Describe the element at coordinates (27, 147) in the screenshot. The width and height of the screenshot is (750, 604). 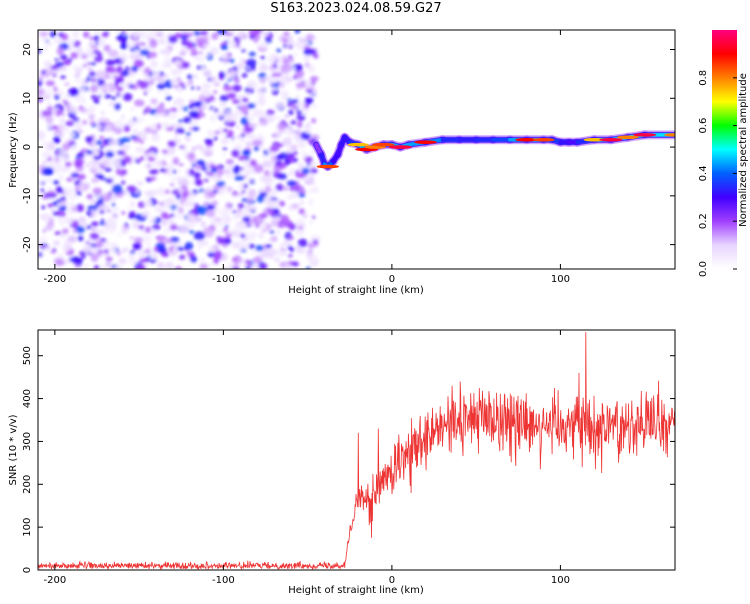
I see `spectrogram-y-tick-label: 0` at that location.